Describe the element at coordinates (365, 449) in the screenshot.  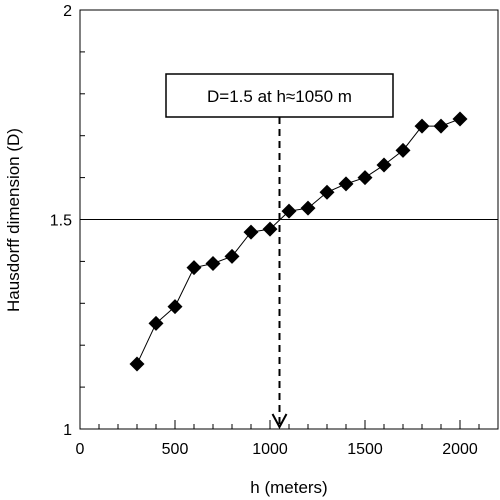
I see `x-tick-label: 1500` at that location.